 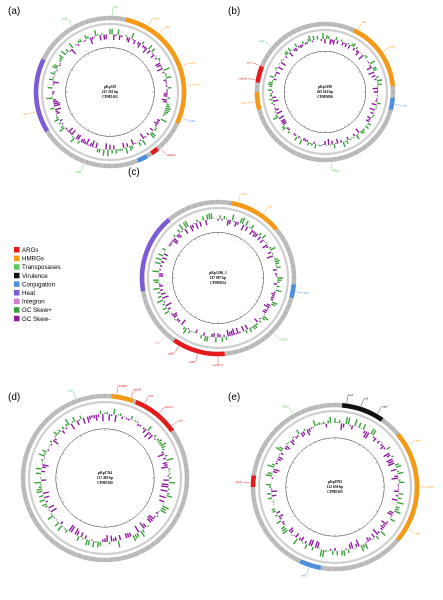 I want to click on gene-label: silE, so click(x=364, y=22).